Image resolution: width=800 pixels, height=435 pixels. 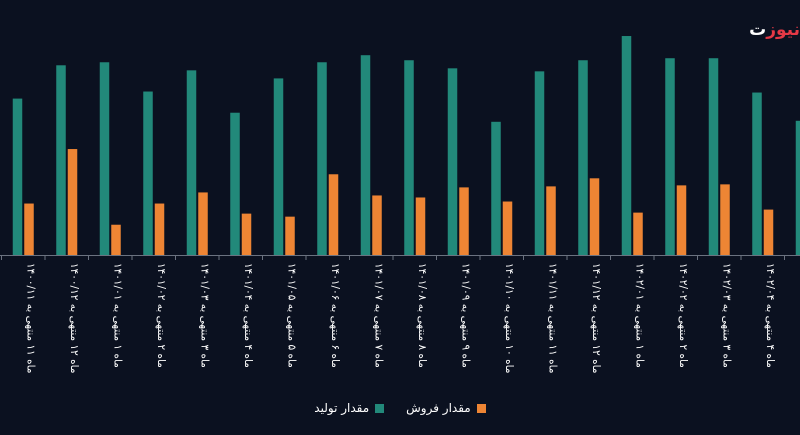 I want to click on x-tick-label: ماه ۶ منتهی به ۱۴۰۱/۰۶, so click(x=335, y=315).